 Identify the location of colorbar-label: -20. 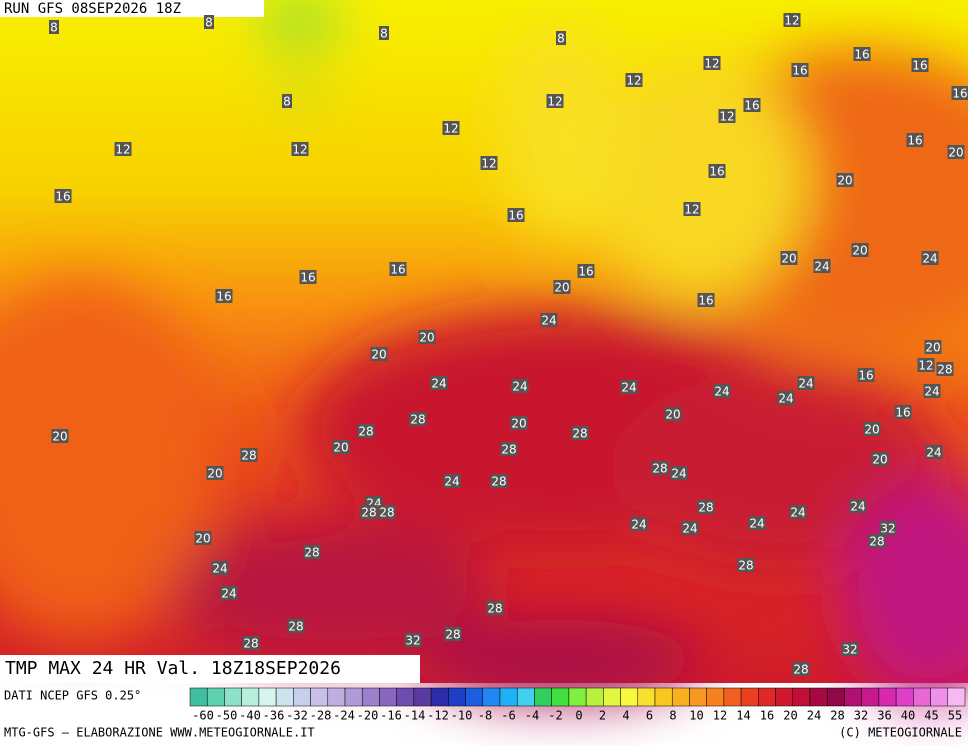
(368, 716).